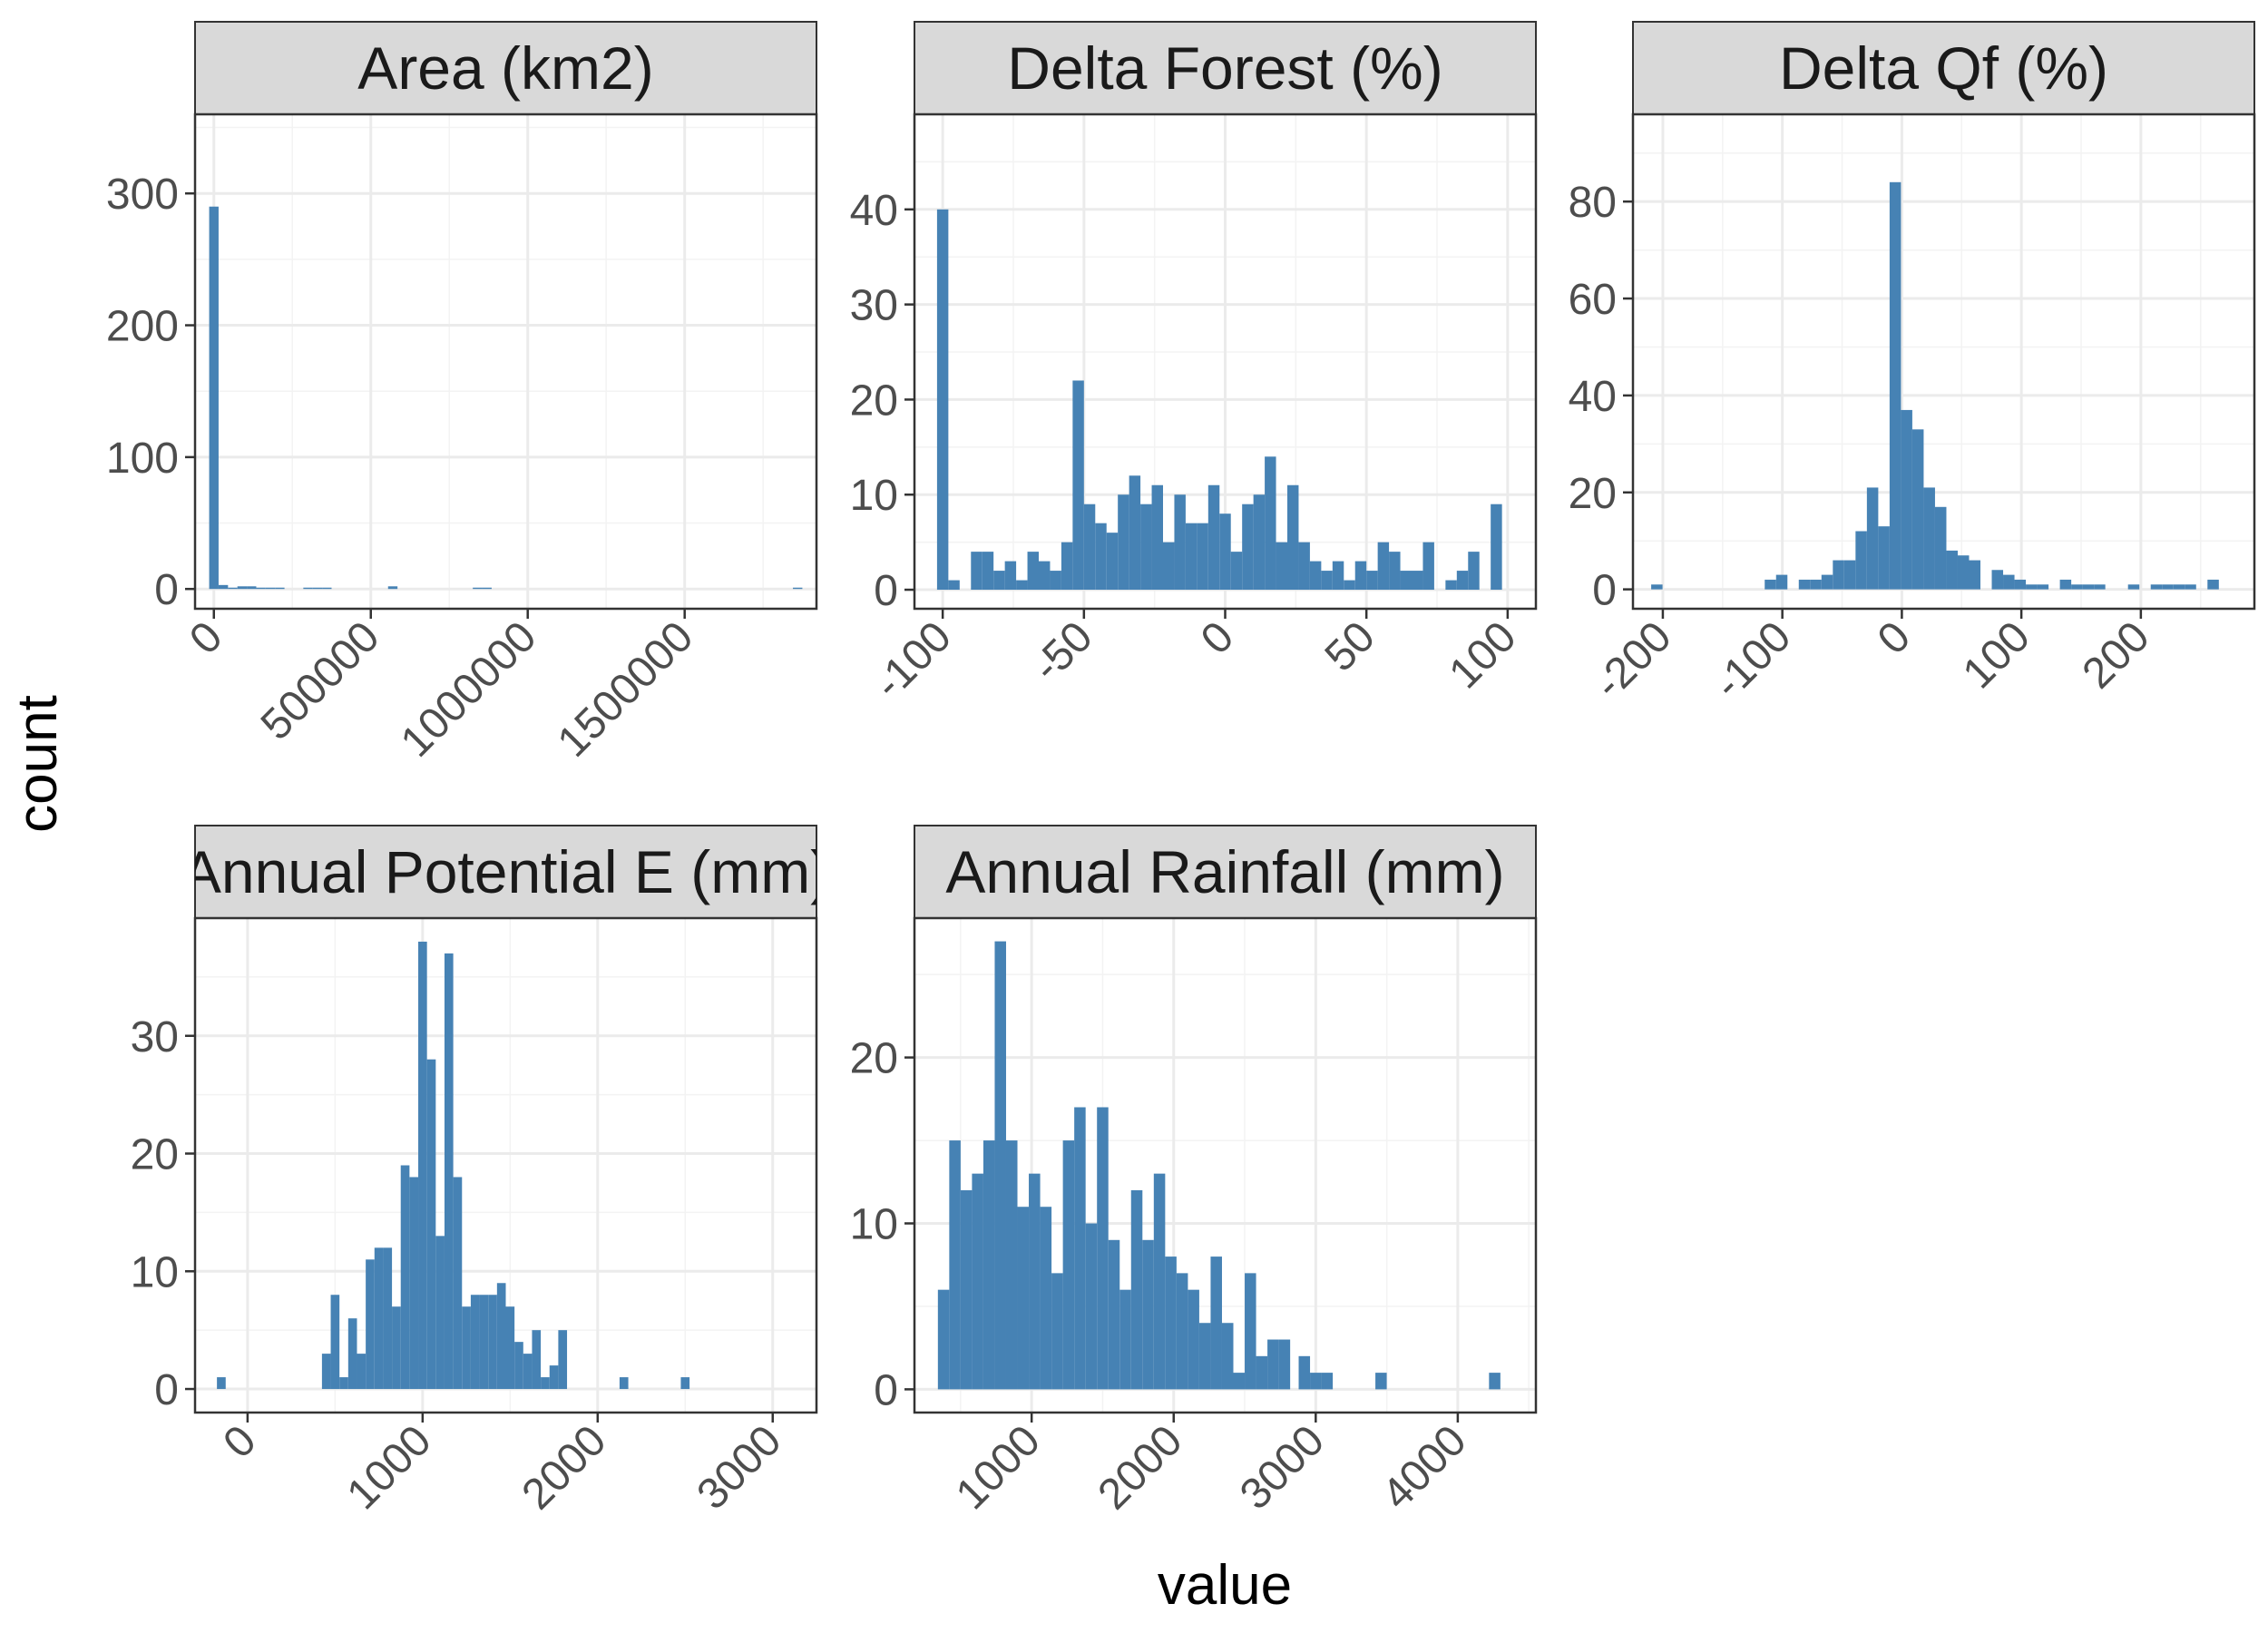 The width and height of the screenshot is (2268, 1633). What do you see at coordinates (1425, 1467) in the screenshot?
I see `x-tick-label: 4000` at bounding box center [1425, 1467].